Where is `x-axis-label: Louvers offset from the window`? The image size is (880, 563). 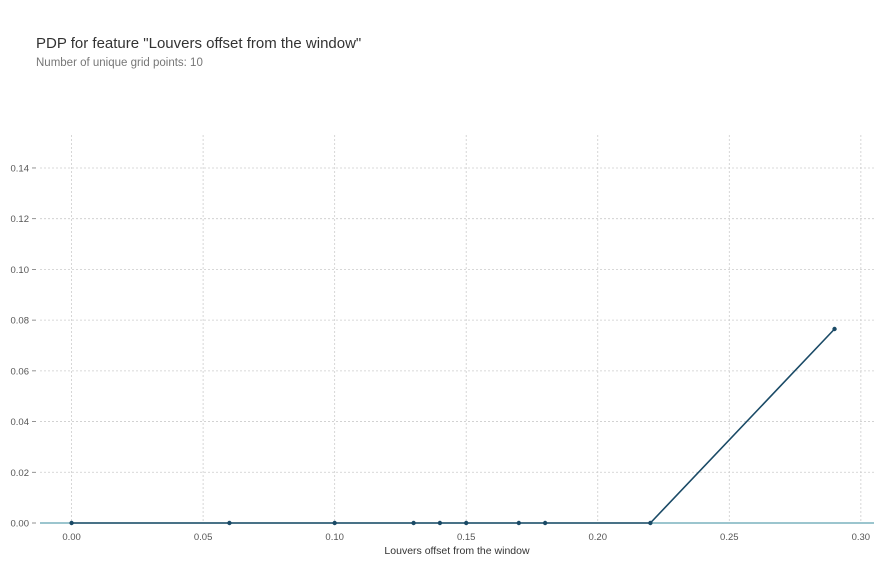
x-axis-label: Louvers offset from the window is located at coordinates (457, 551).